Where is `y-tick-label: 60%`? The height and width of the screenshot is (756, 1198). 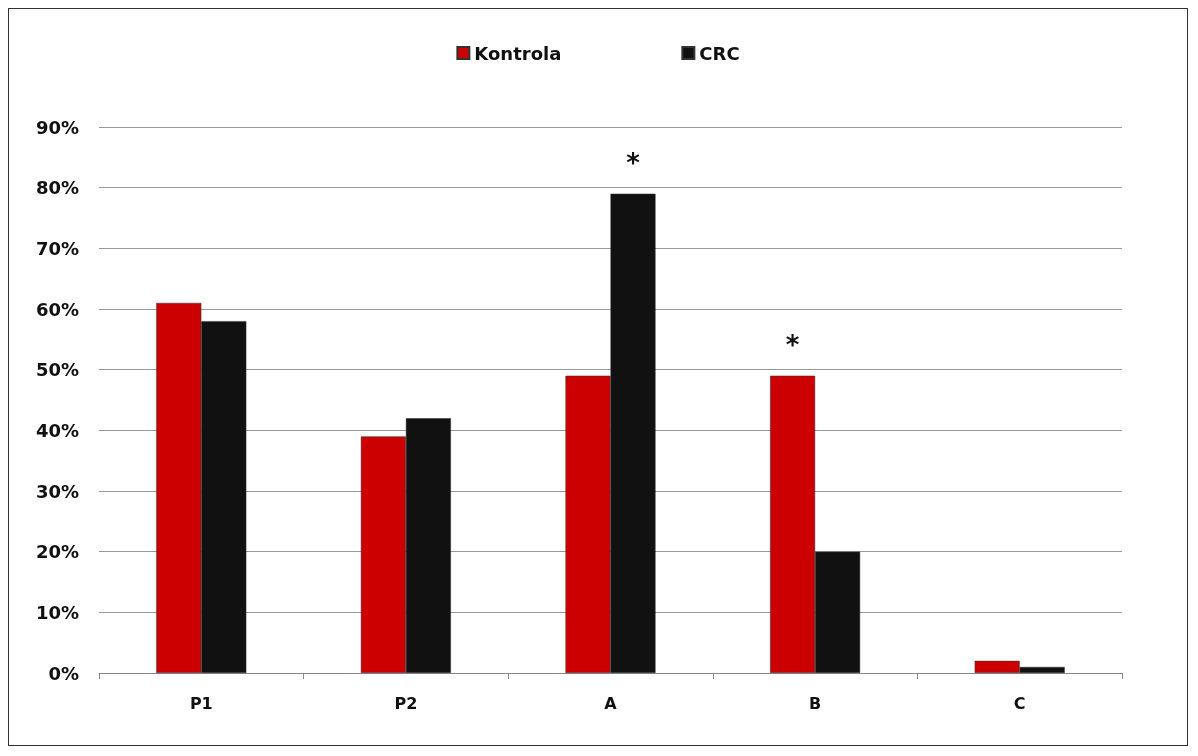
y-tick-label: 60% is located at coordinates (57, 309).